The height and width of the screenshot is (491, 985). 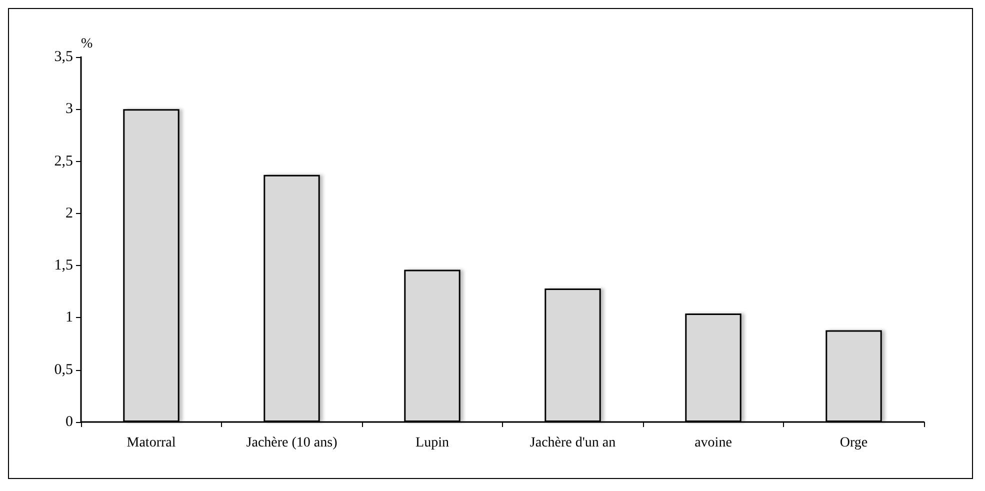 I want to click on x-tick-label: Orge, so click(x=854, y=443).